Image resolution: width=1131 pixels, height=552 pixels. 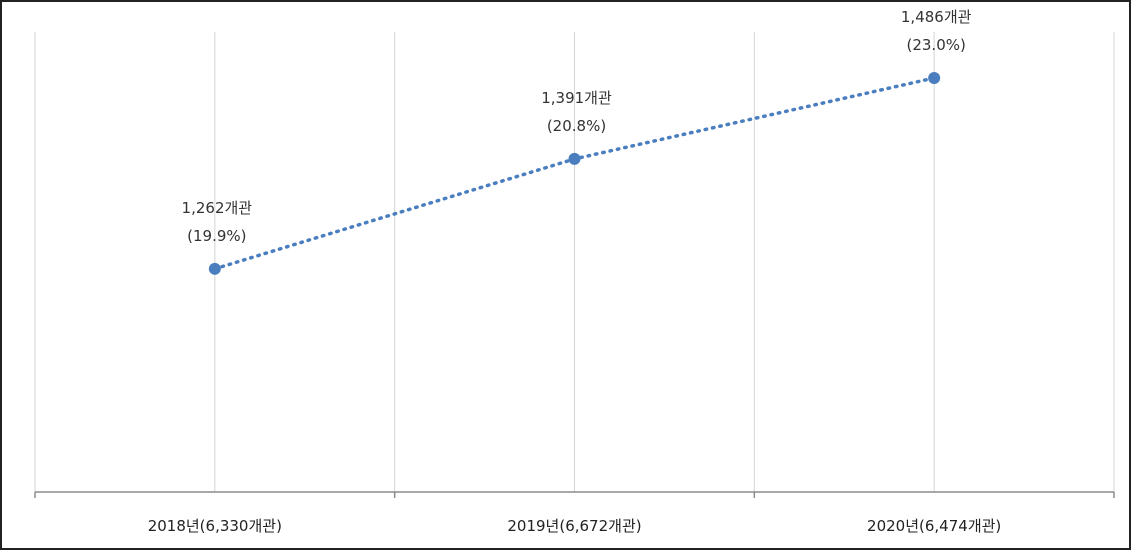 What do you see at coordinates (216, 236) in the screenshot?
I see `data-label-share: (19.9%)` at bounding box center [216, 236].